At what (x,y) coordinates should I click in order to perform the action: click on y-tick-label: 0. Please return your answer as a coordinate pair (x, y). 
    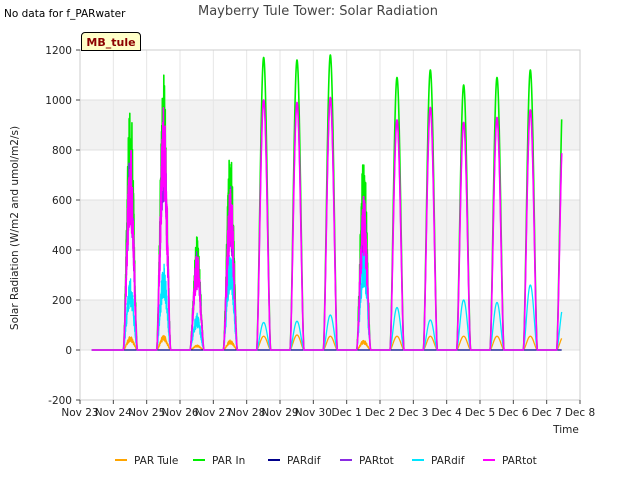
    Looking at the image, I should click on (68, 351).